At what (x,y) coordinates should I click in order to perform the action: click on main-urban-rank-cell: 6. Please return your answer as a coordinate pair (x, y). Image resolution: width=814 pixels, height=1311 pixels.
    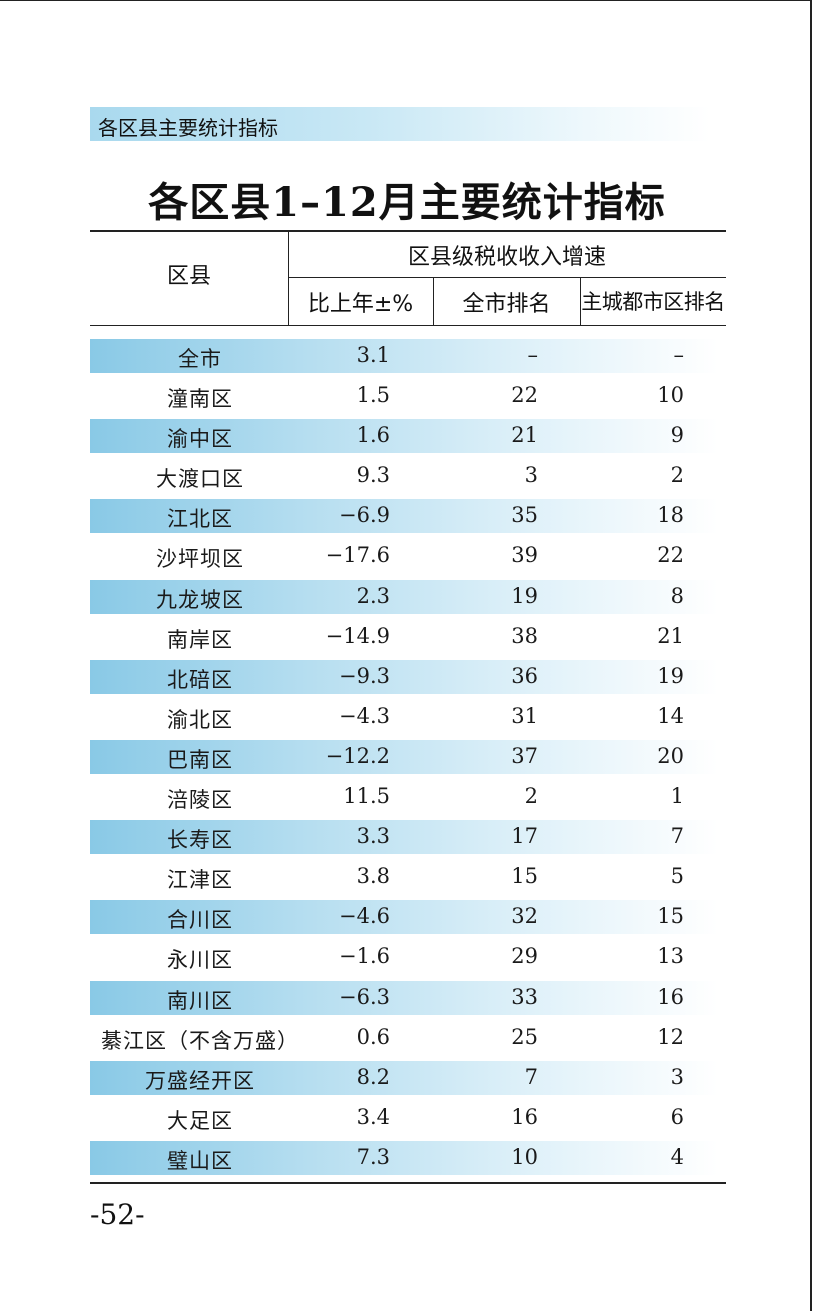
    Looking at the image, I should click on (677, 1116).